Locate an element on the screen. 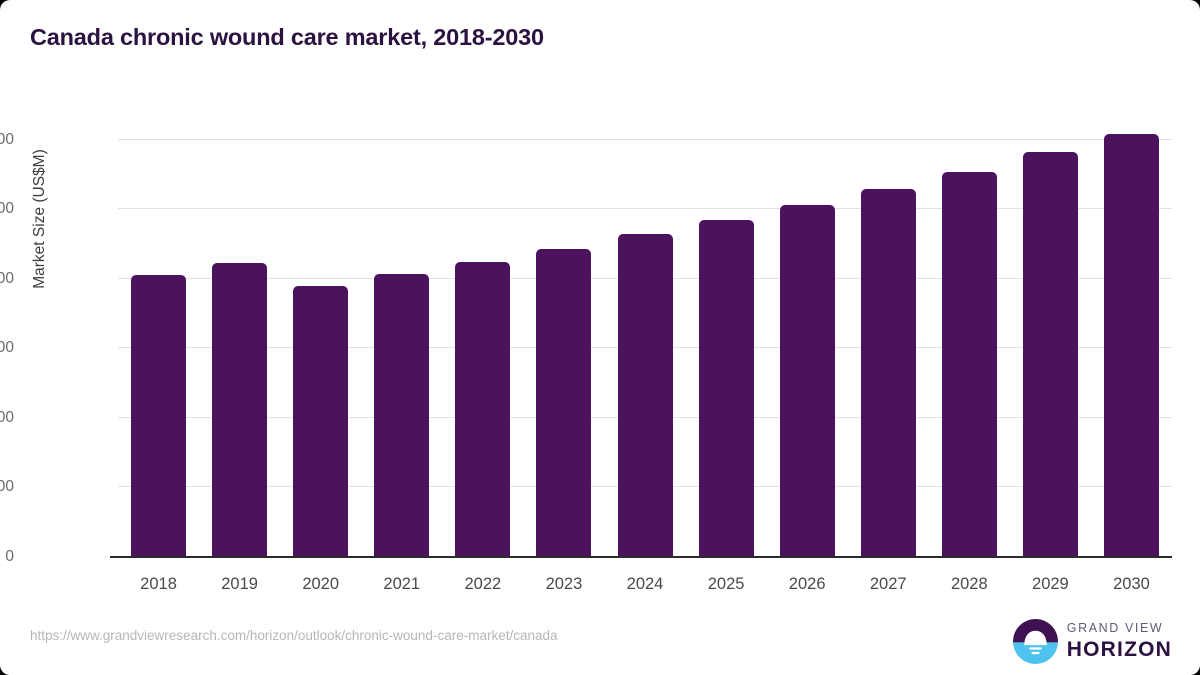 This screenshot has height=675, width=1200. y-axis-tick-label: 400 is located at coordinates (7, 417).